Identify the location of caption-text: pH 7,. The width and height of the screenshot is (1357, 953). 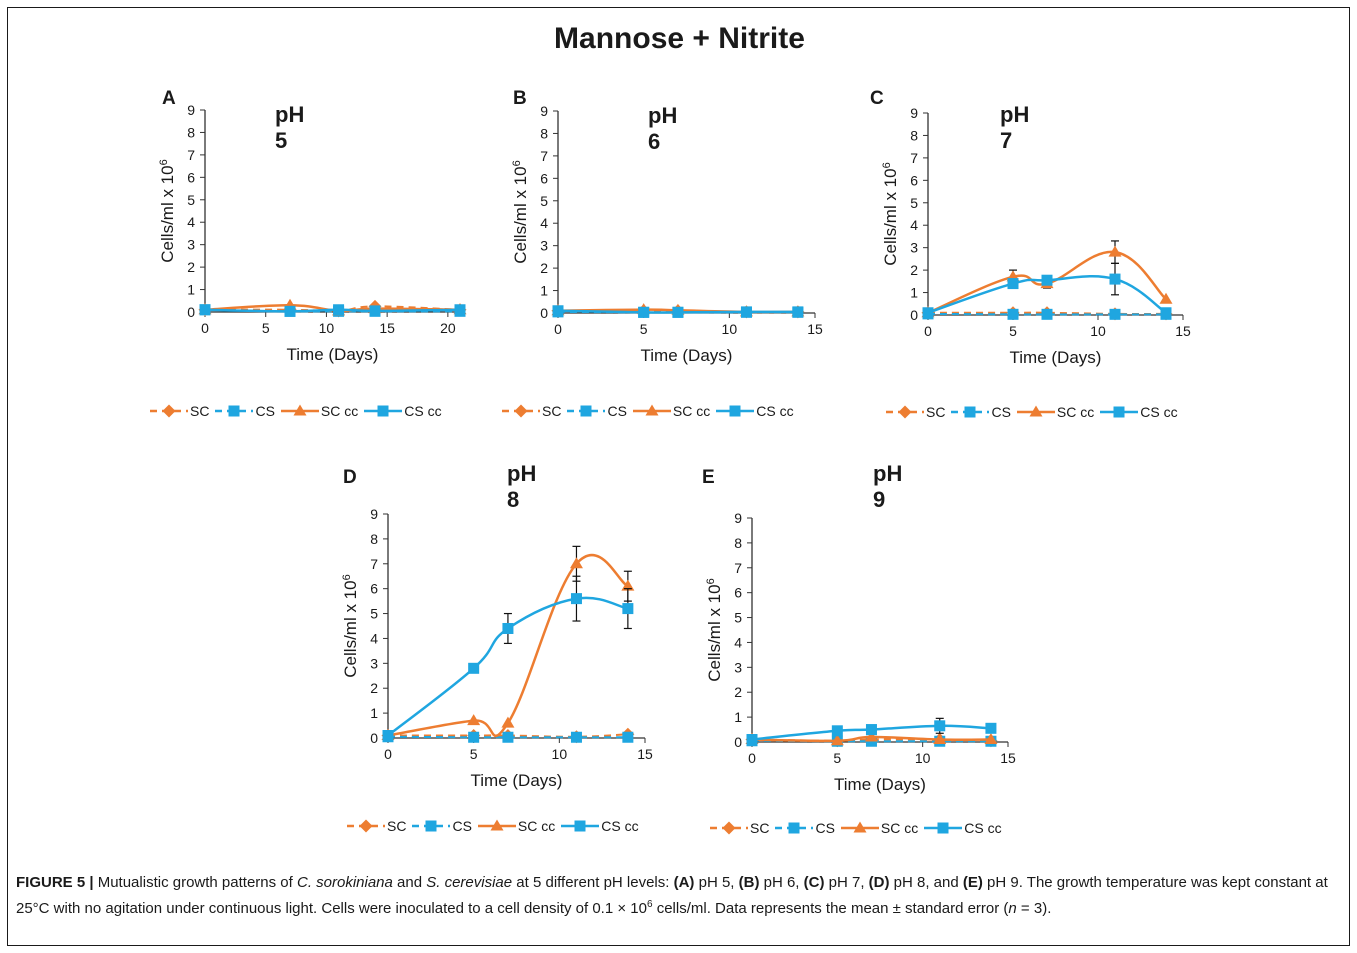
(846, 882).